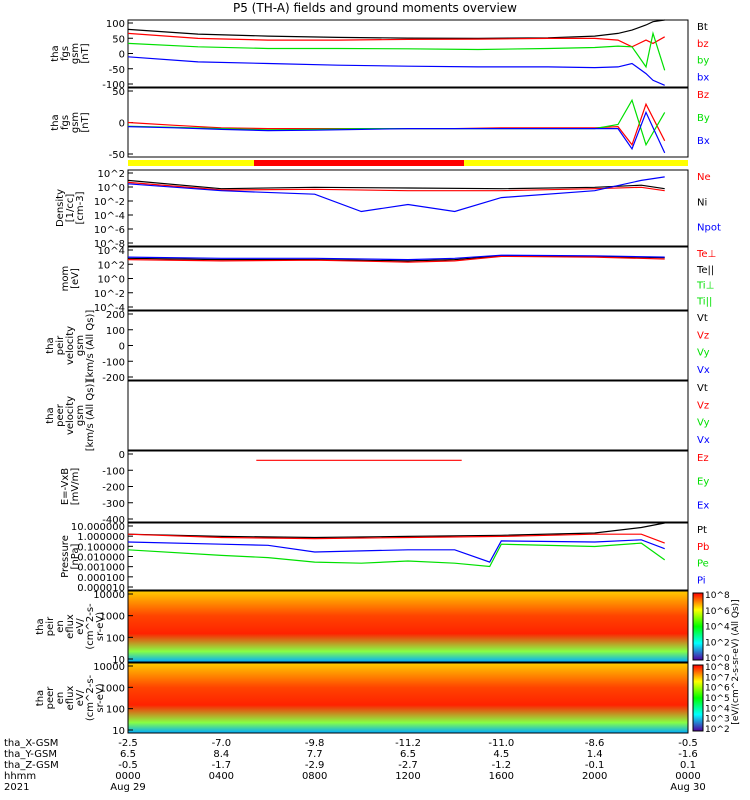 The width and height of the screenshot is (750, 800). I want to click on panel-frame-peir_eflux, so click(408, 626).